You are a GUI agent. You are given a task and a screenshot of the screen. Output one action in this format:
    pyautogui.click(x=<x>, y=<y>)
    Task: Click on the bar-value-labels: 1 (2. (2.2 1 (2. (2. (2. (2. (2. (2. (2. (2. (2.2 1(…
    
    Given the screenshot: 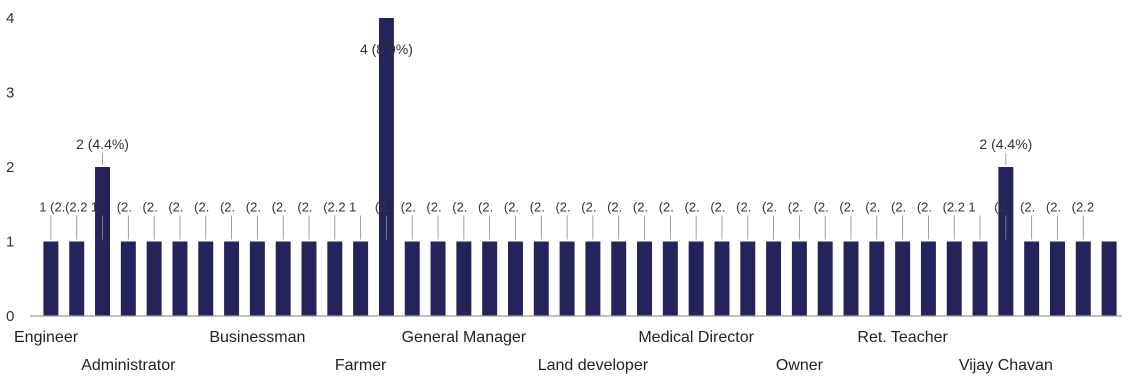 What is the action you would take?
    pyautogui.click(x=566, y=220)
    